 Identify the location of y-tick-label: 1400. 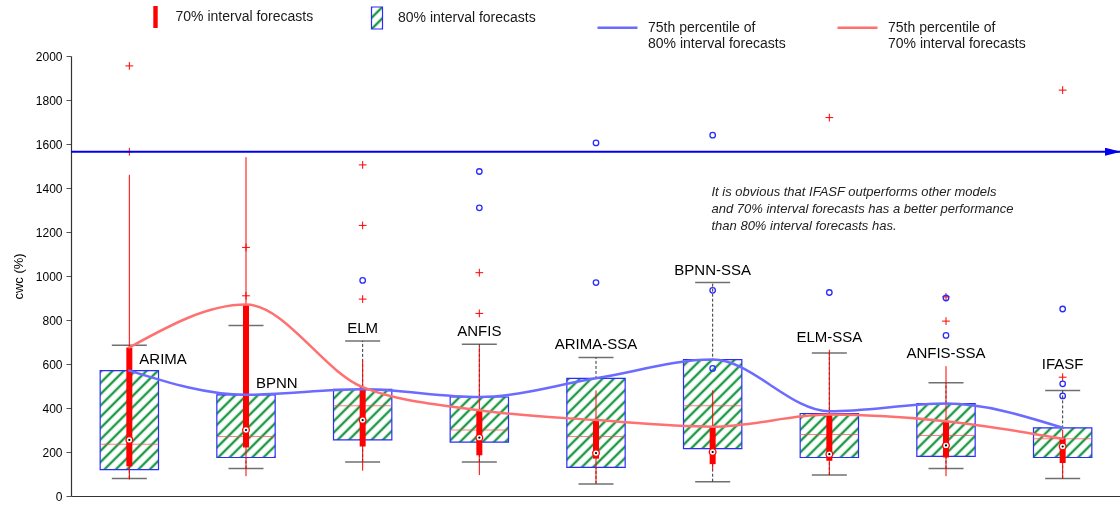
(49, 188).